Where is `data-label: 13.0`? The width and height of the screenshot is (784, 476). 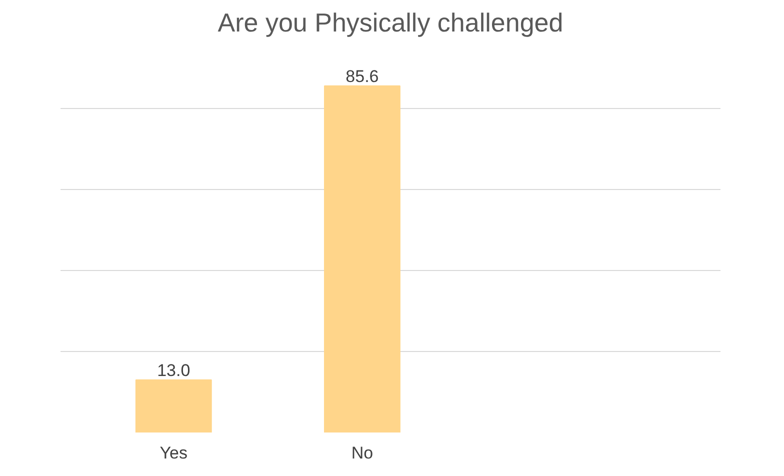 data-label: 13.0 is located at coordinates (173, 370).